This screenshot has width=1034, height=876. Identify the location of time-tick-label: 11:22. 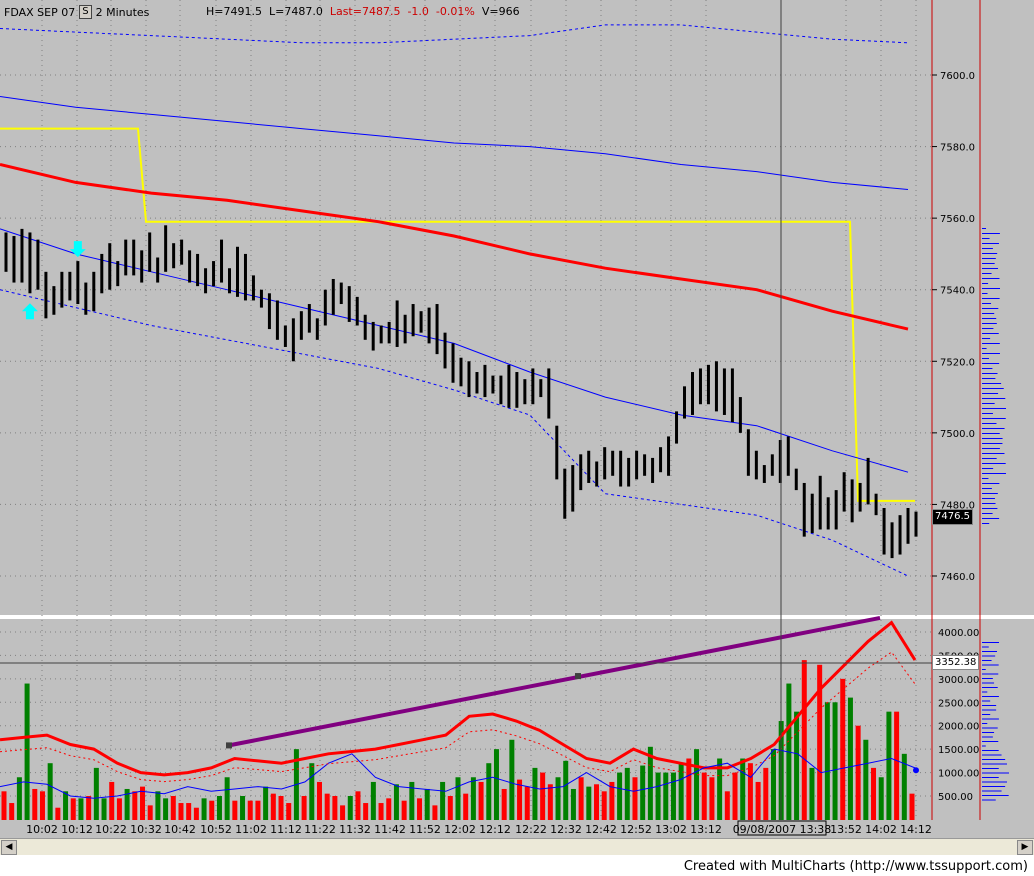
(320, 829).